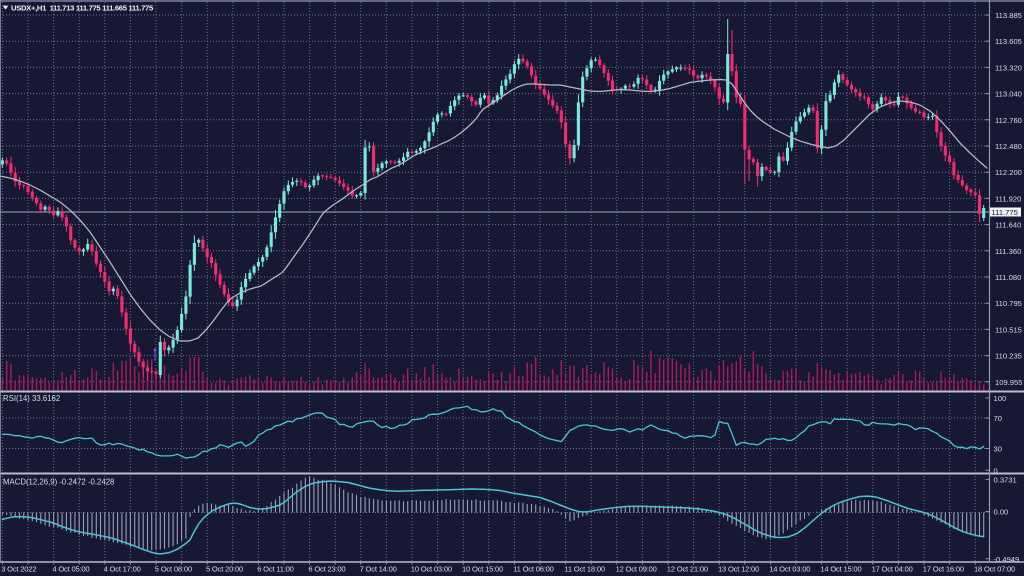 The height and width of the screenshot is (576, 1024). I want to click on svg-text: 110.515, so click(1008, 329).